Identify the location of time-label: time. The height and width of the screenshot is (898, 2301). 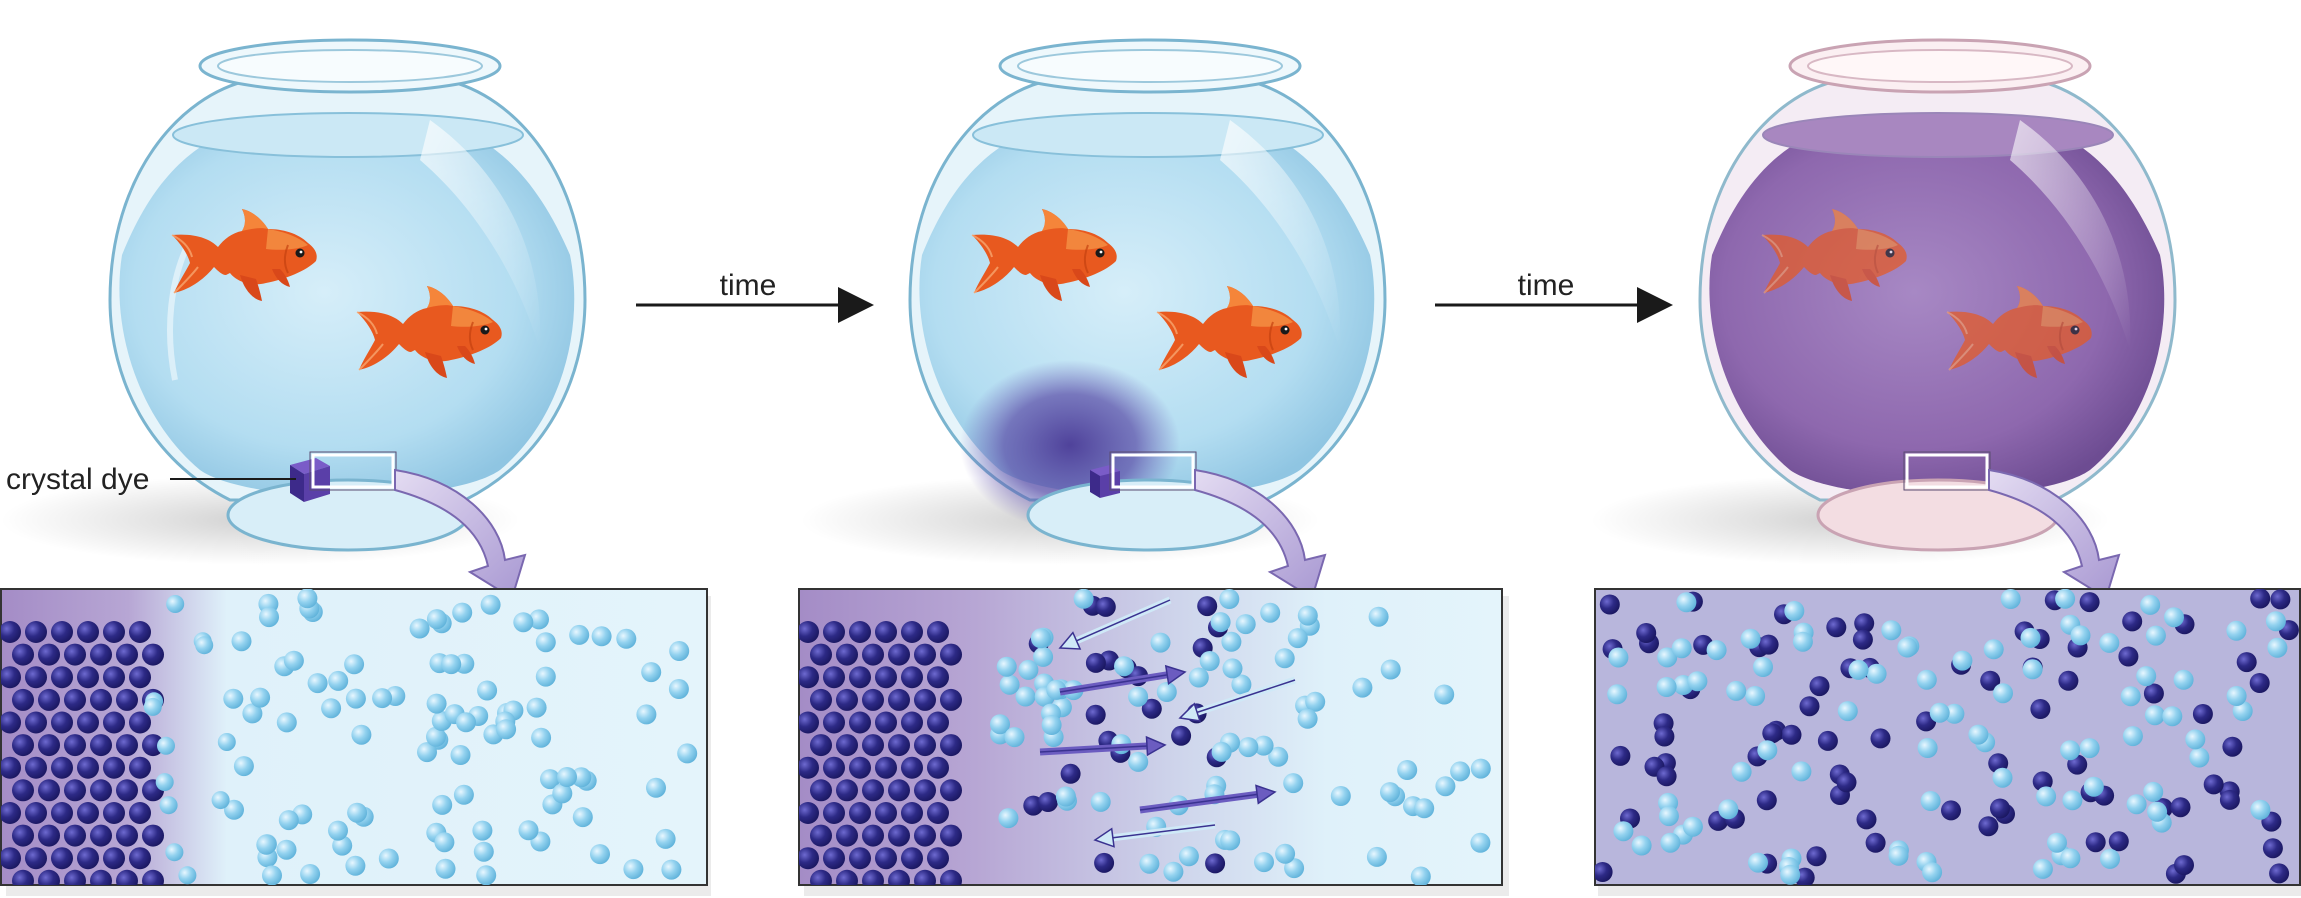
(748, 285).